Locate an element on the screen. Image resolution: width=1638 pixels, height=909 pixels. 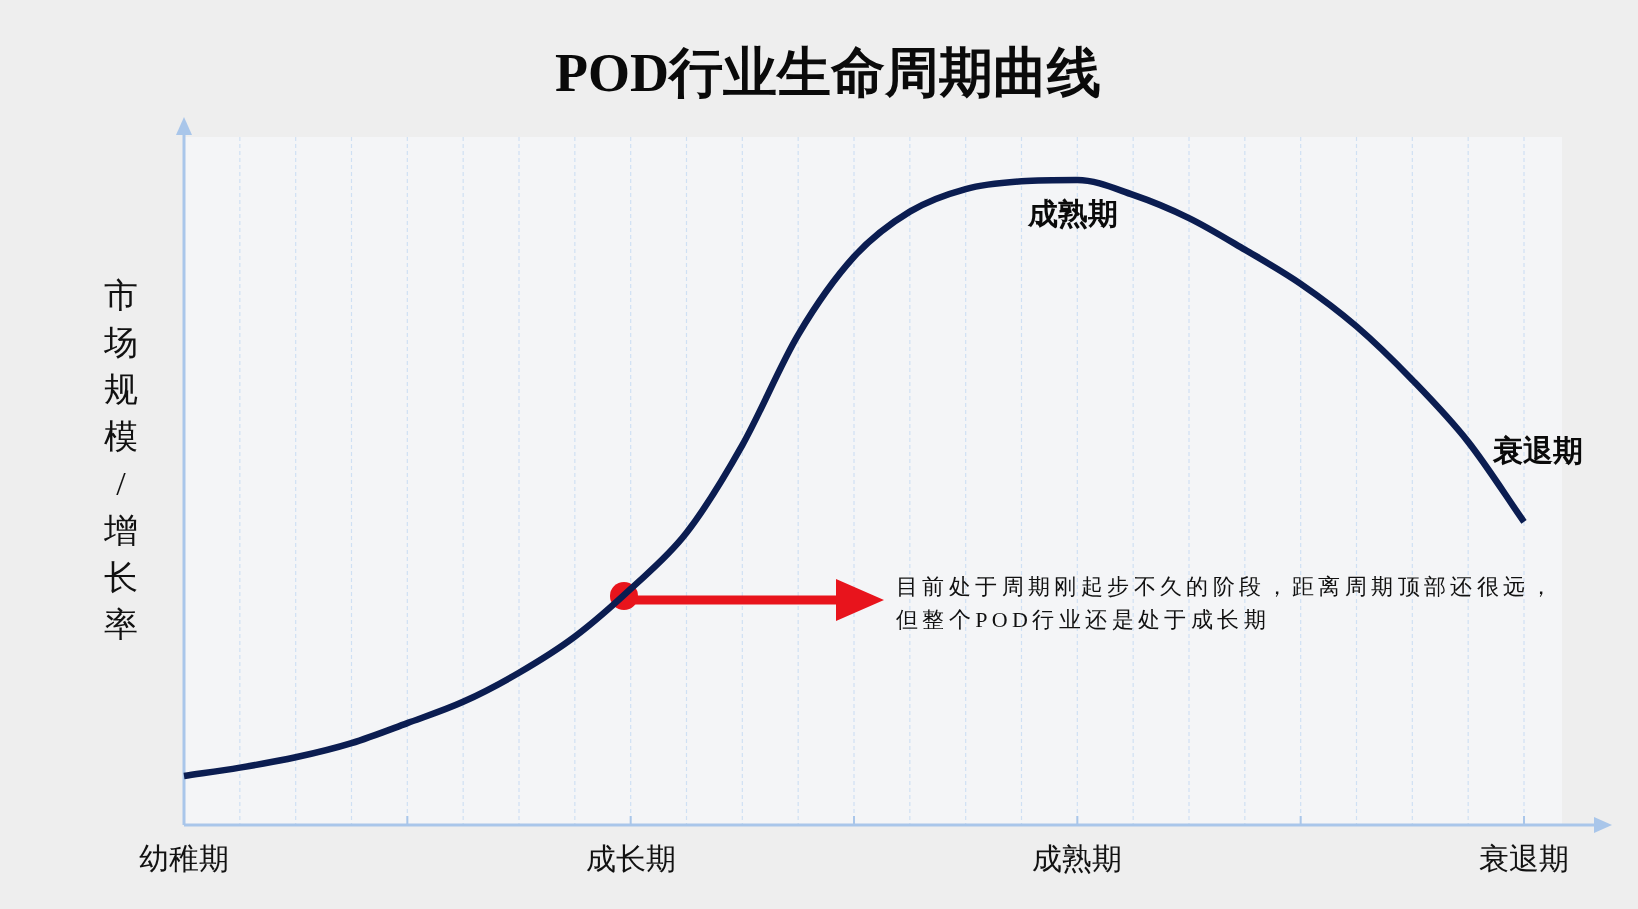
annotation: 目前处于周期刚起步不久的阶段，距离周期顶部还很远，但整个POD行业还是处于成长期 is located at coordinates (1226, 603).